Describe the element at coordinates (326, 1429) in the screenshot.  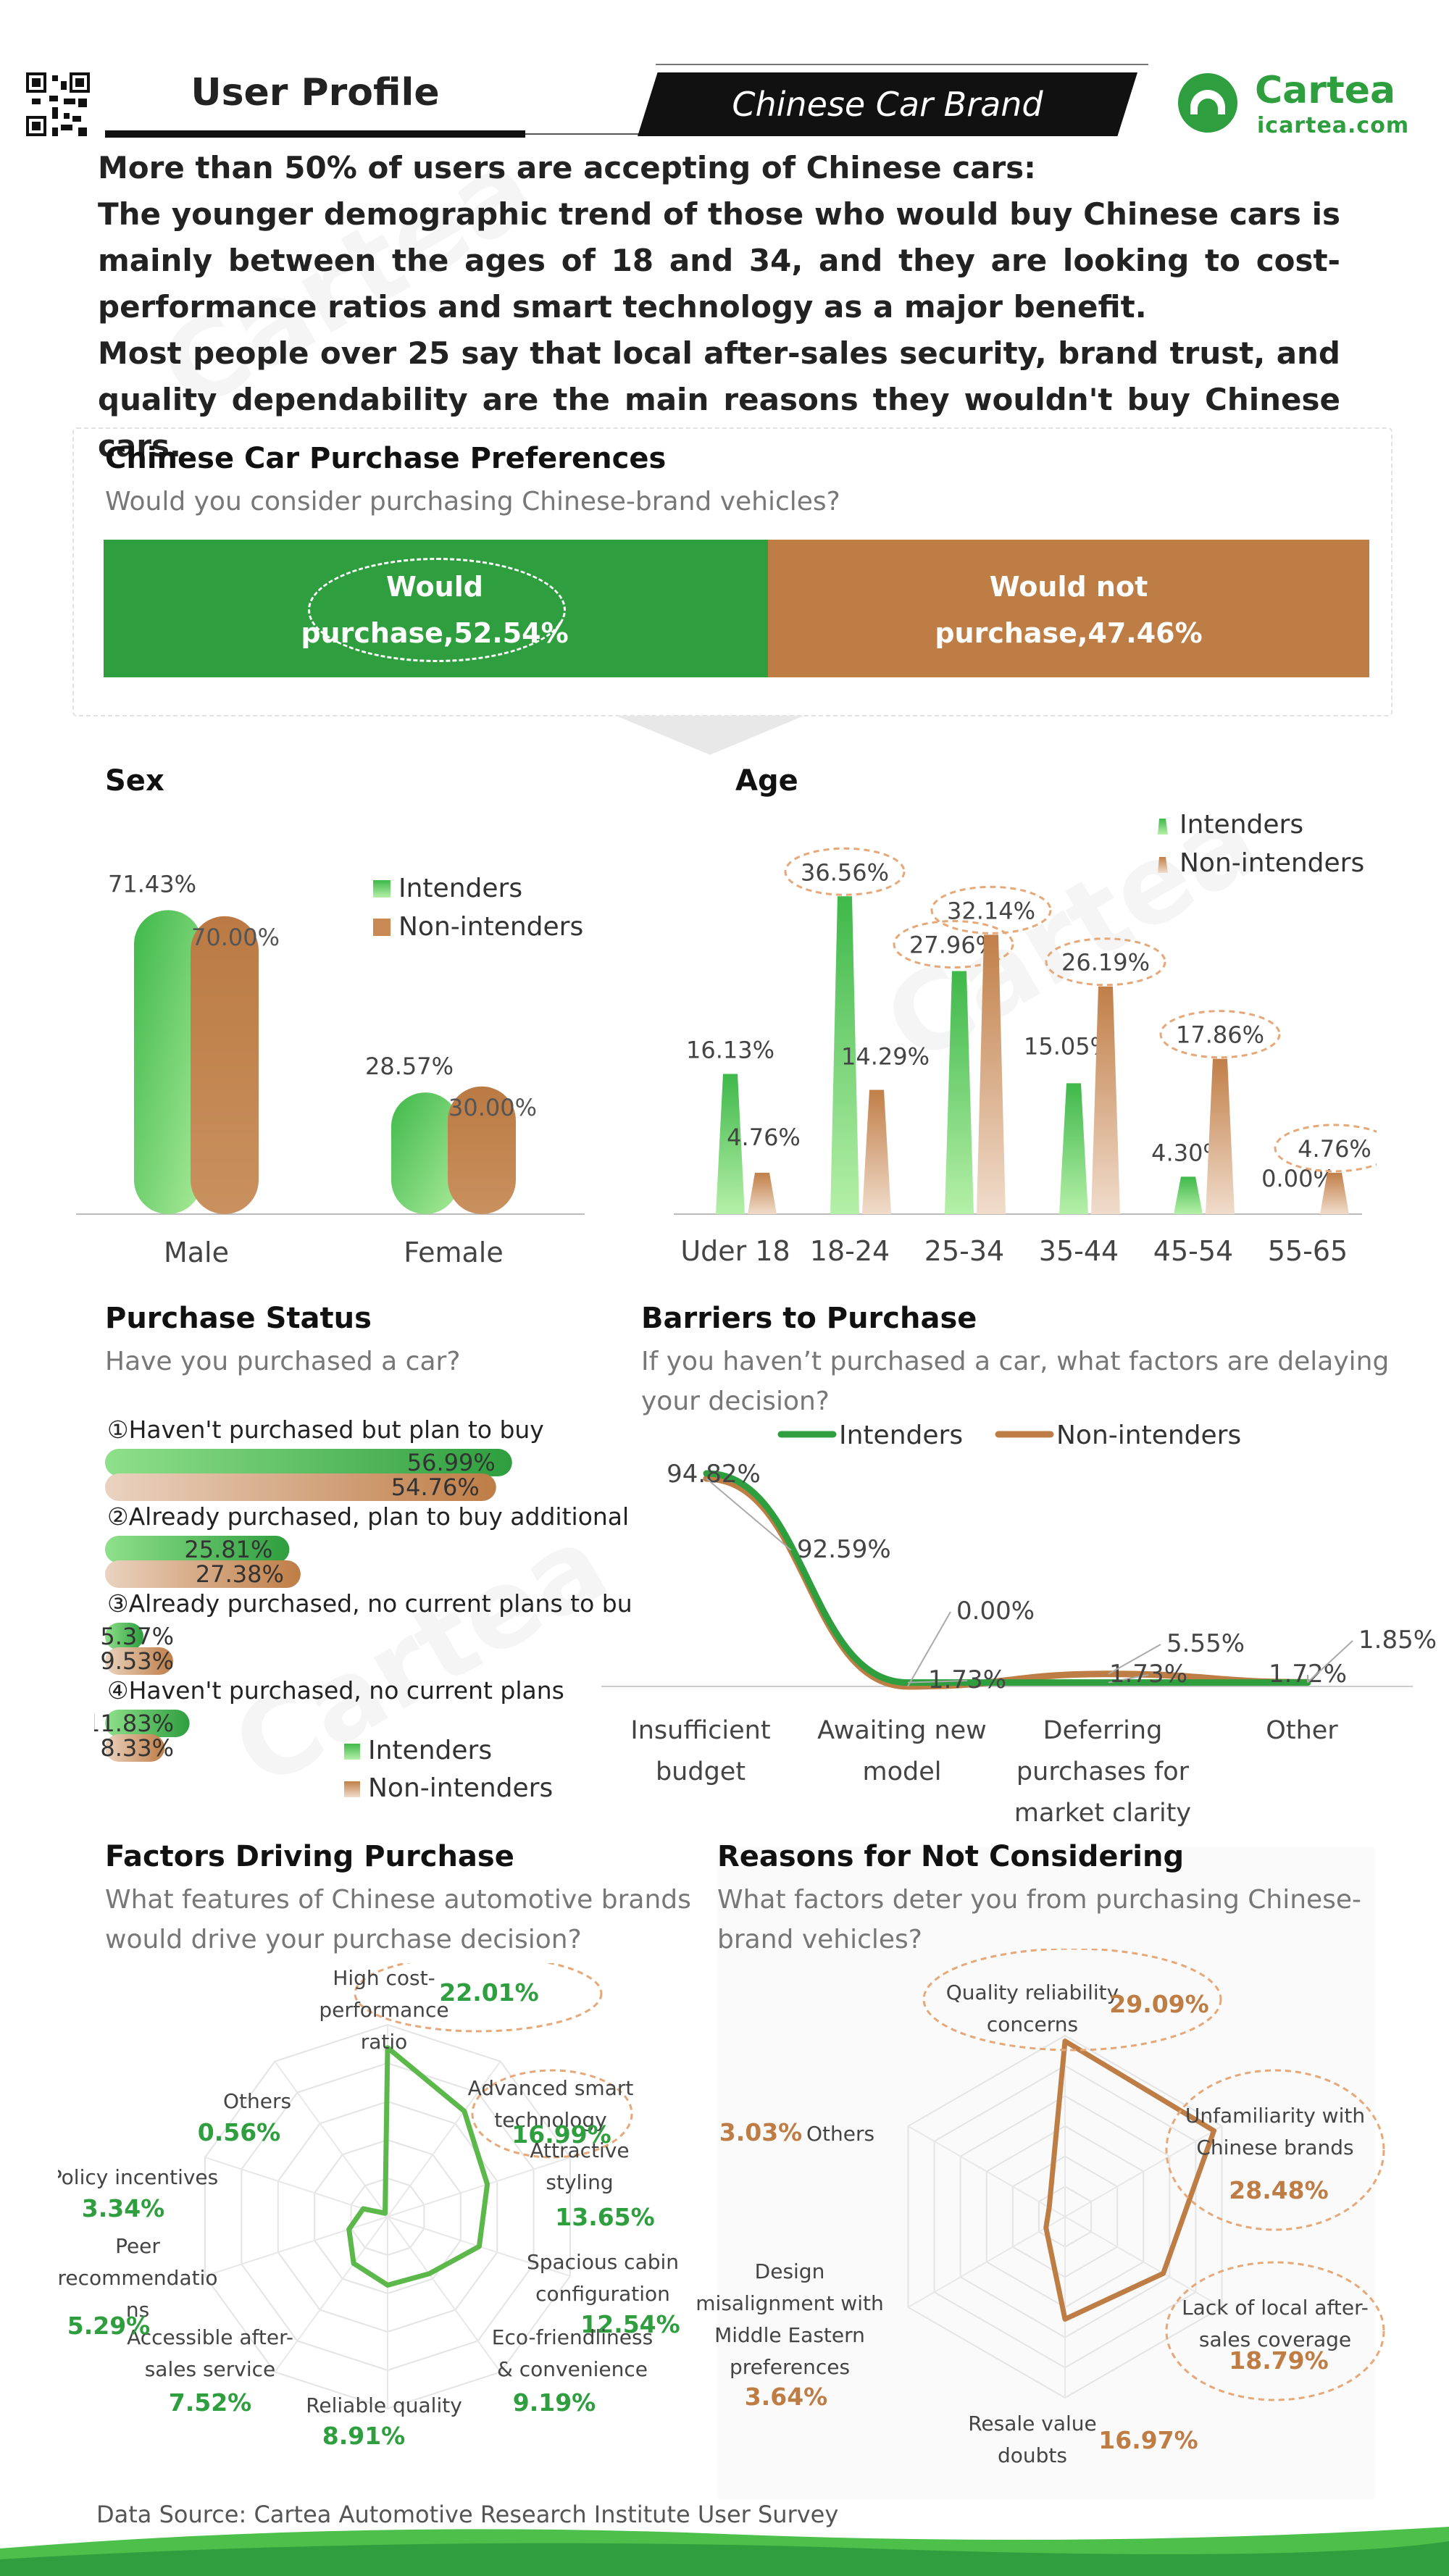
I see `status-category-label: ①Haven't purchased but plan to buy` at that location.